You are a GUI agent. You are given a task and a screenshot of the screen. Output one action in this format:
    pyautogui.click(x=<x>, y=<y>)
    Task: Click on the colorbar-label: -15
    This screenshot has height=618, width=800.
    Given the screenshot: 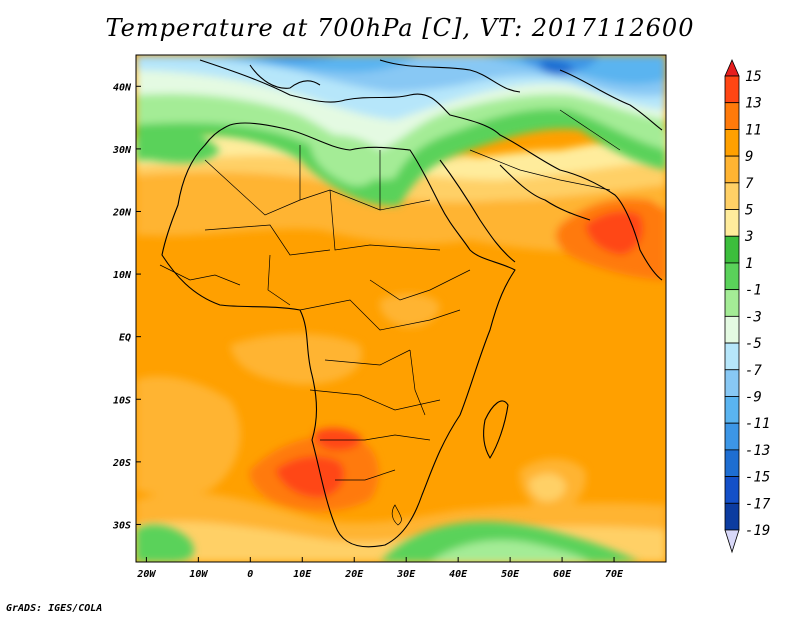 What is the action you would take?
    pyautogui.click(x=757, y=478)
    